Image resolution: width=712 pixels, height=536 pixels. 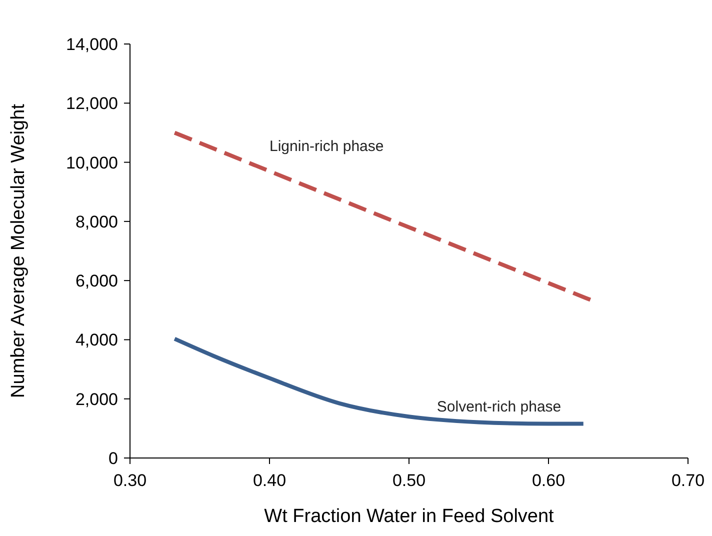 What do you see at coordinates (409, 516) in the screenshot?
I see `x-axis-title: Wt Fraction Water in Feed Solvent` at bounding box center [409, 516].